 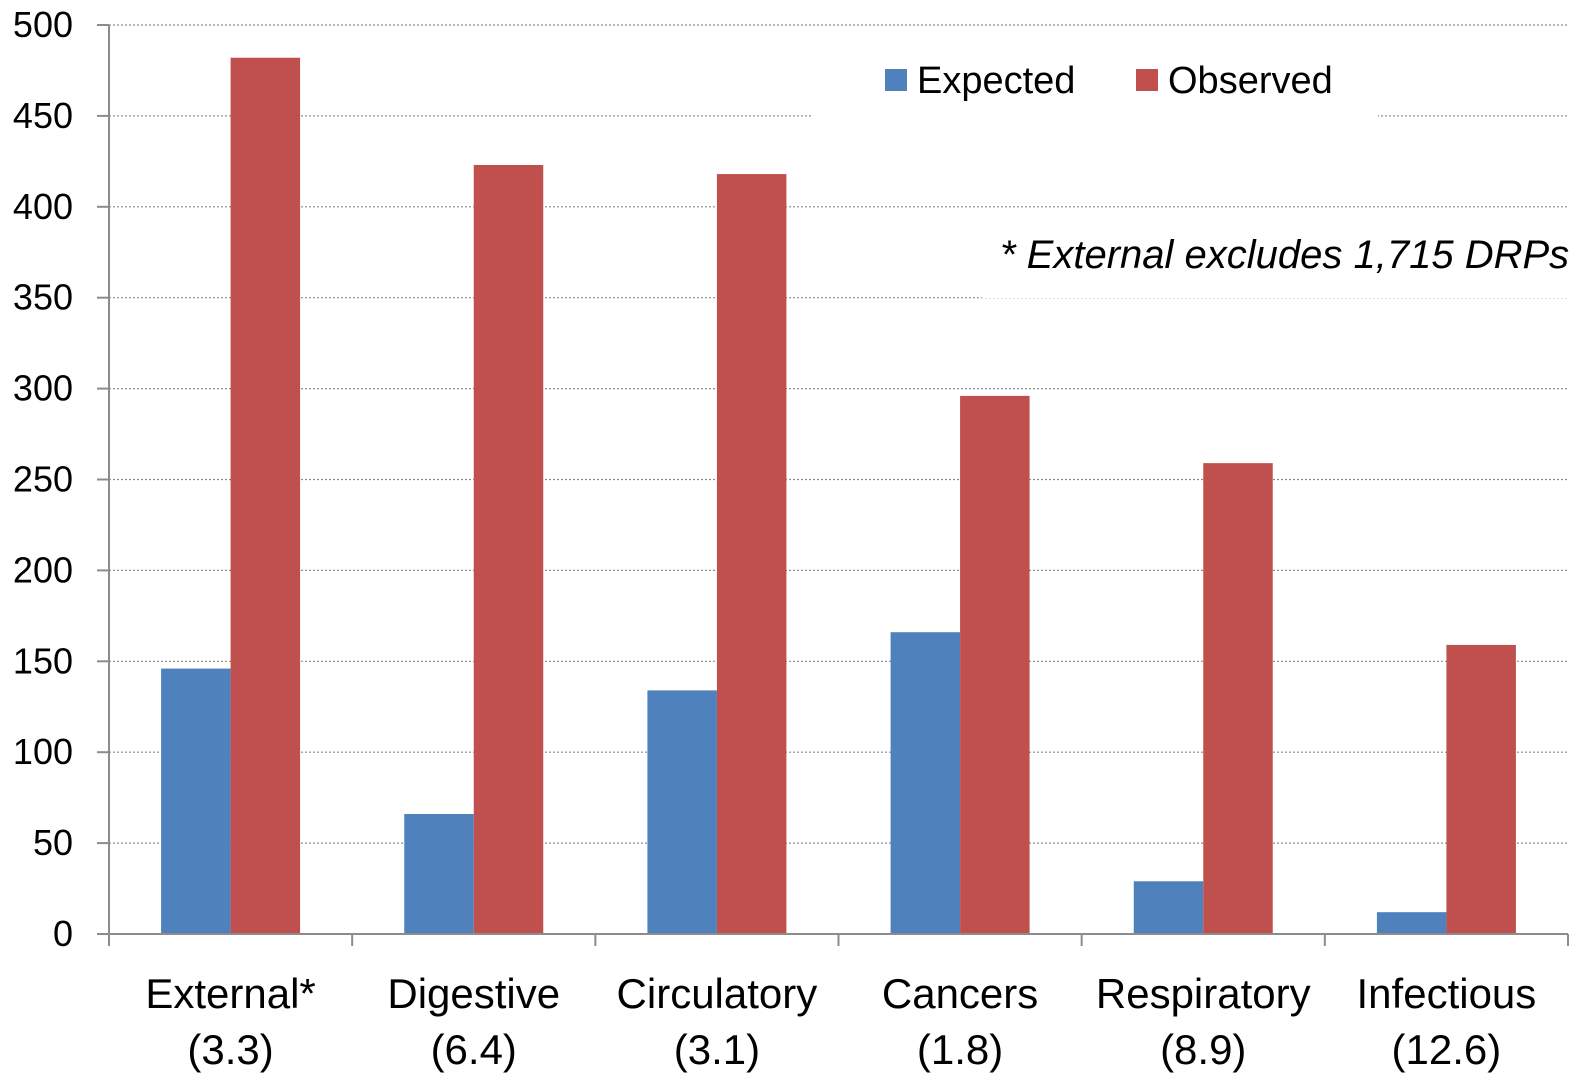 I want to click on x-category-label-1: Digestive, so click(x=473, y=993).